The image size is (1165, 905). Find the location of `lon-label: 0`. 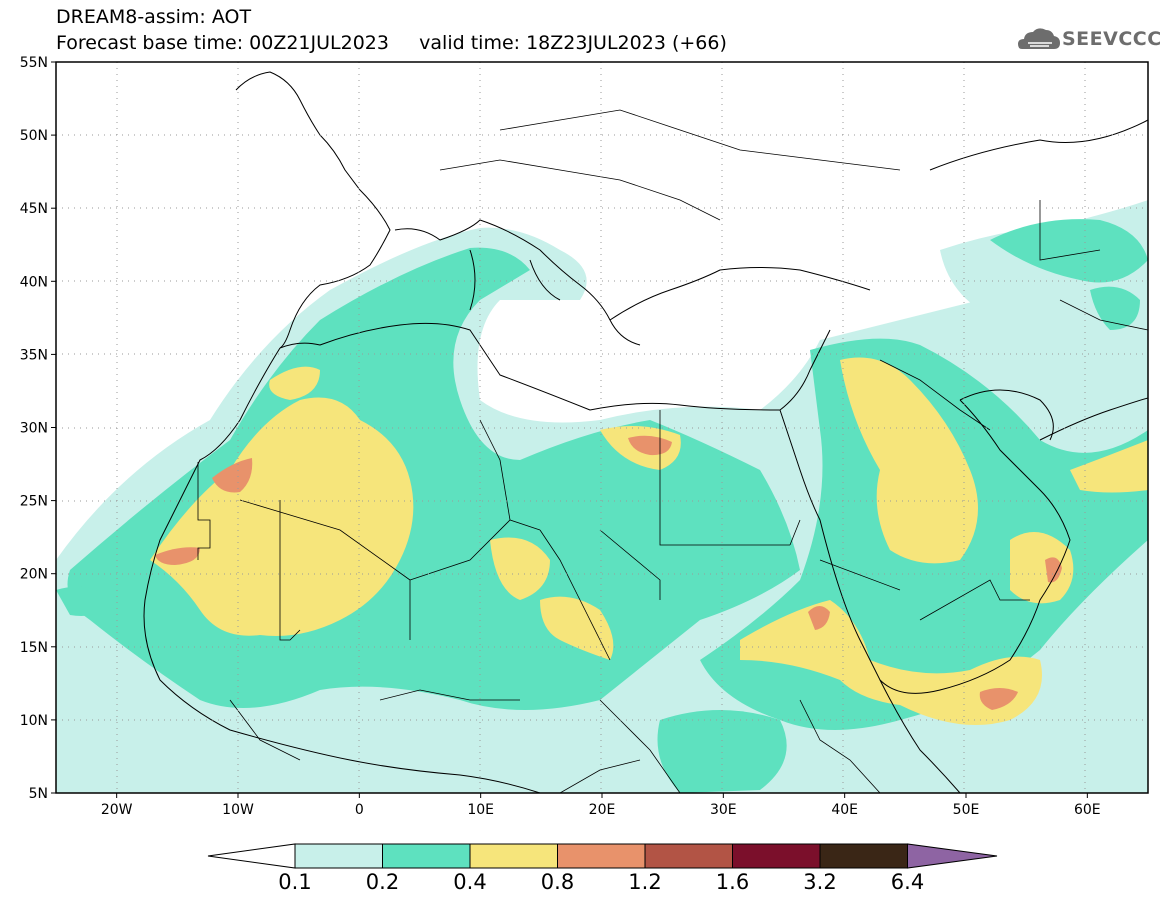

lon-label: 0 is located at coordinates (359, 810).